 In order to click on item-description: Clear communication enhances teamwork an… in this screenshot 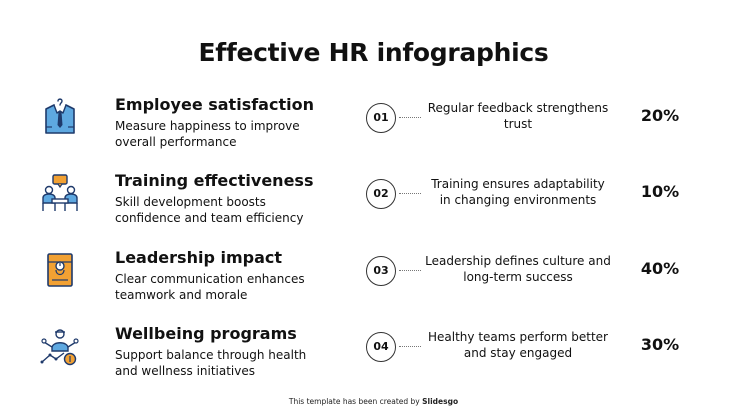, I will do `click(210, 287)`.